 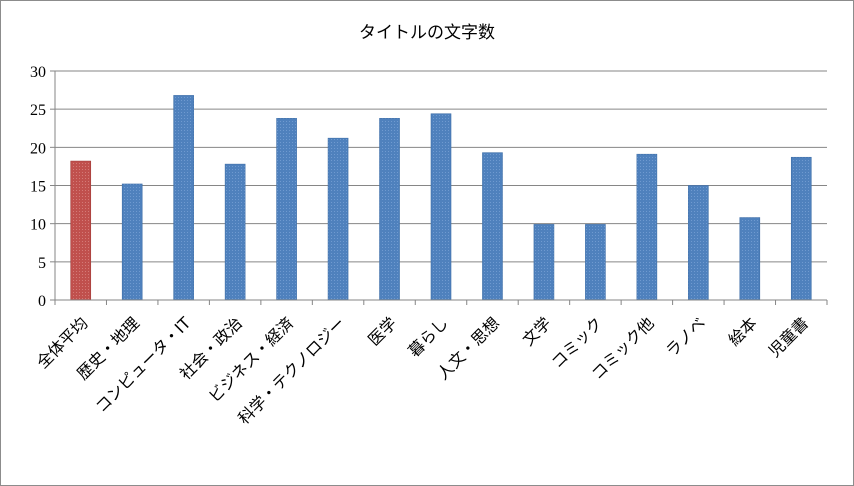 What do you see at coordinates (427, 336) in the screenshot?
I see `x-tick-label: 暮らし` at bounding box center [427, 336].